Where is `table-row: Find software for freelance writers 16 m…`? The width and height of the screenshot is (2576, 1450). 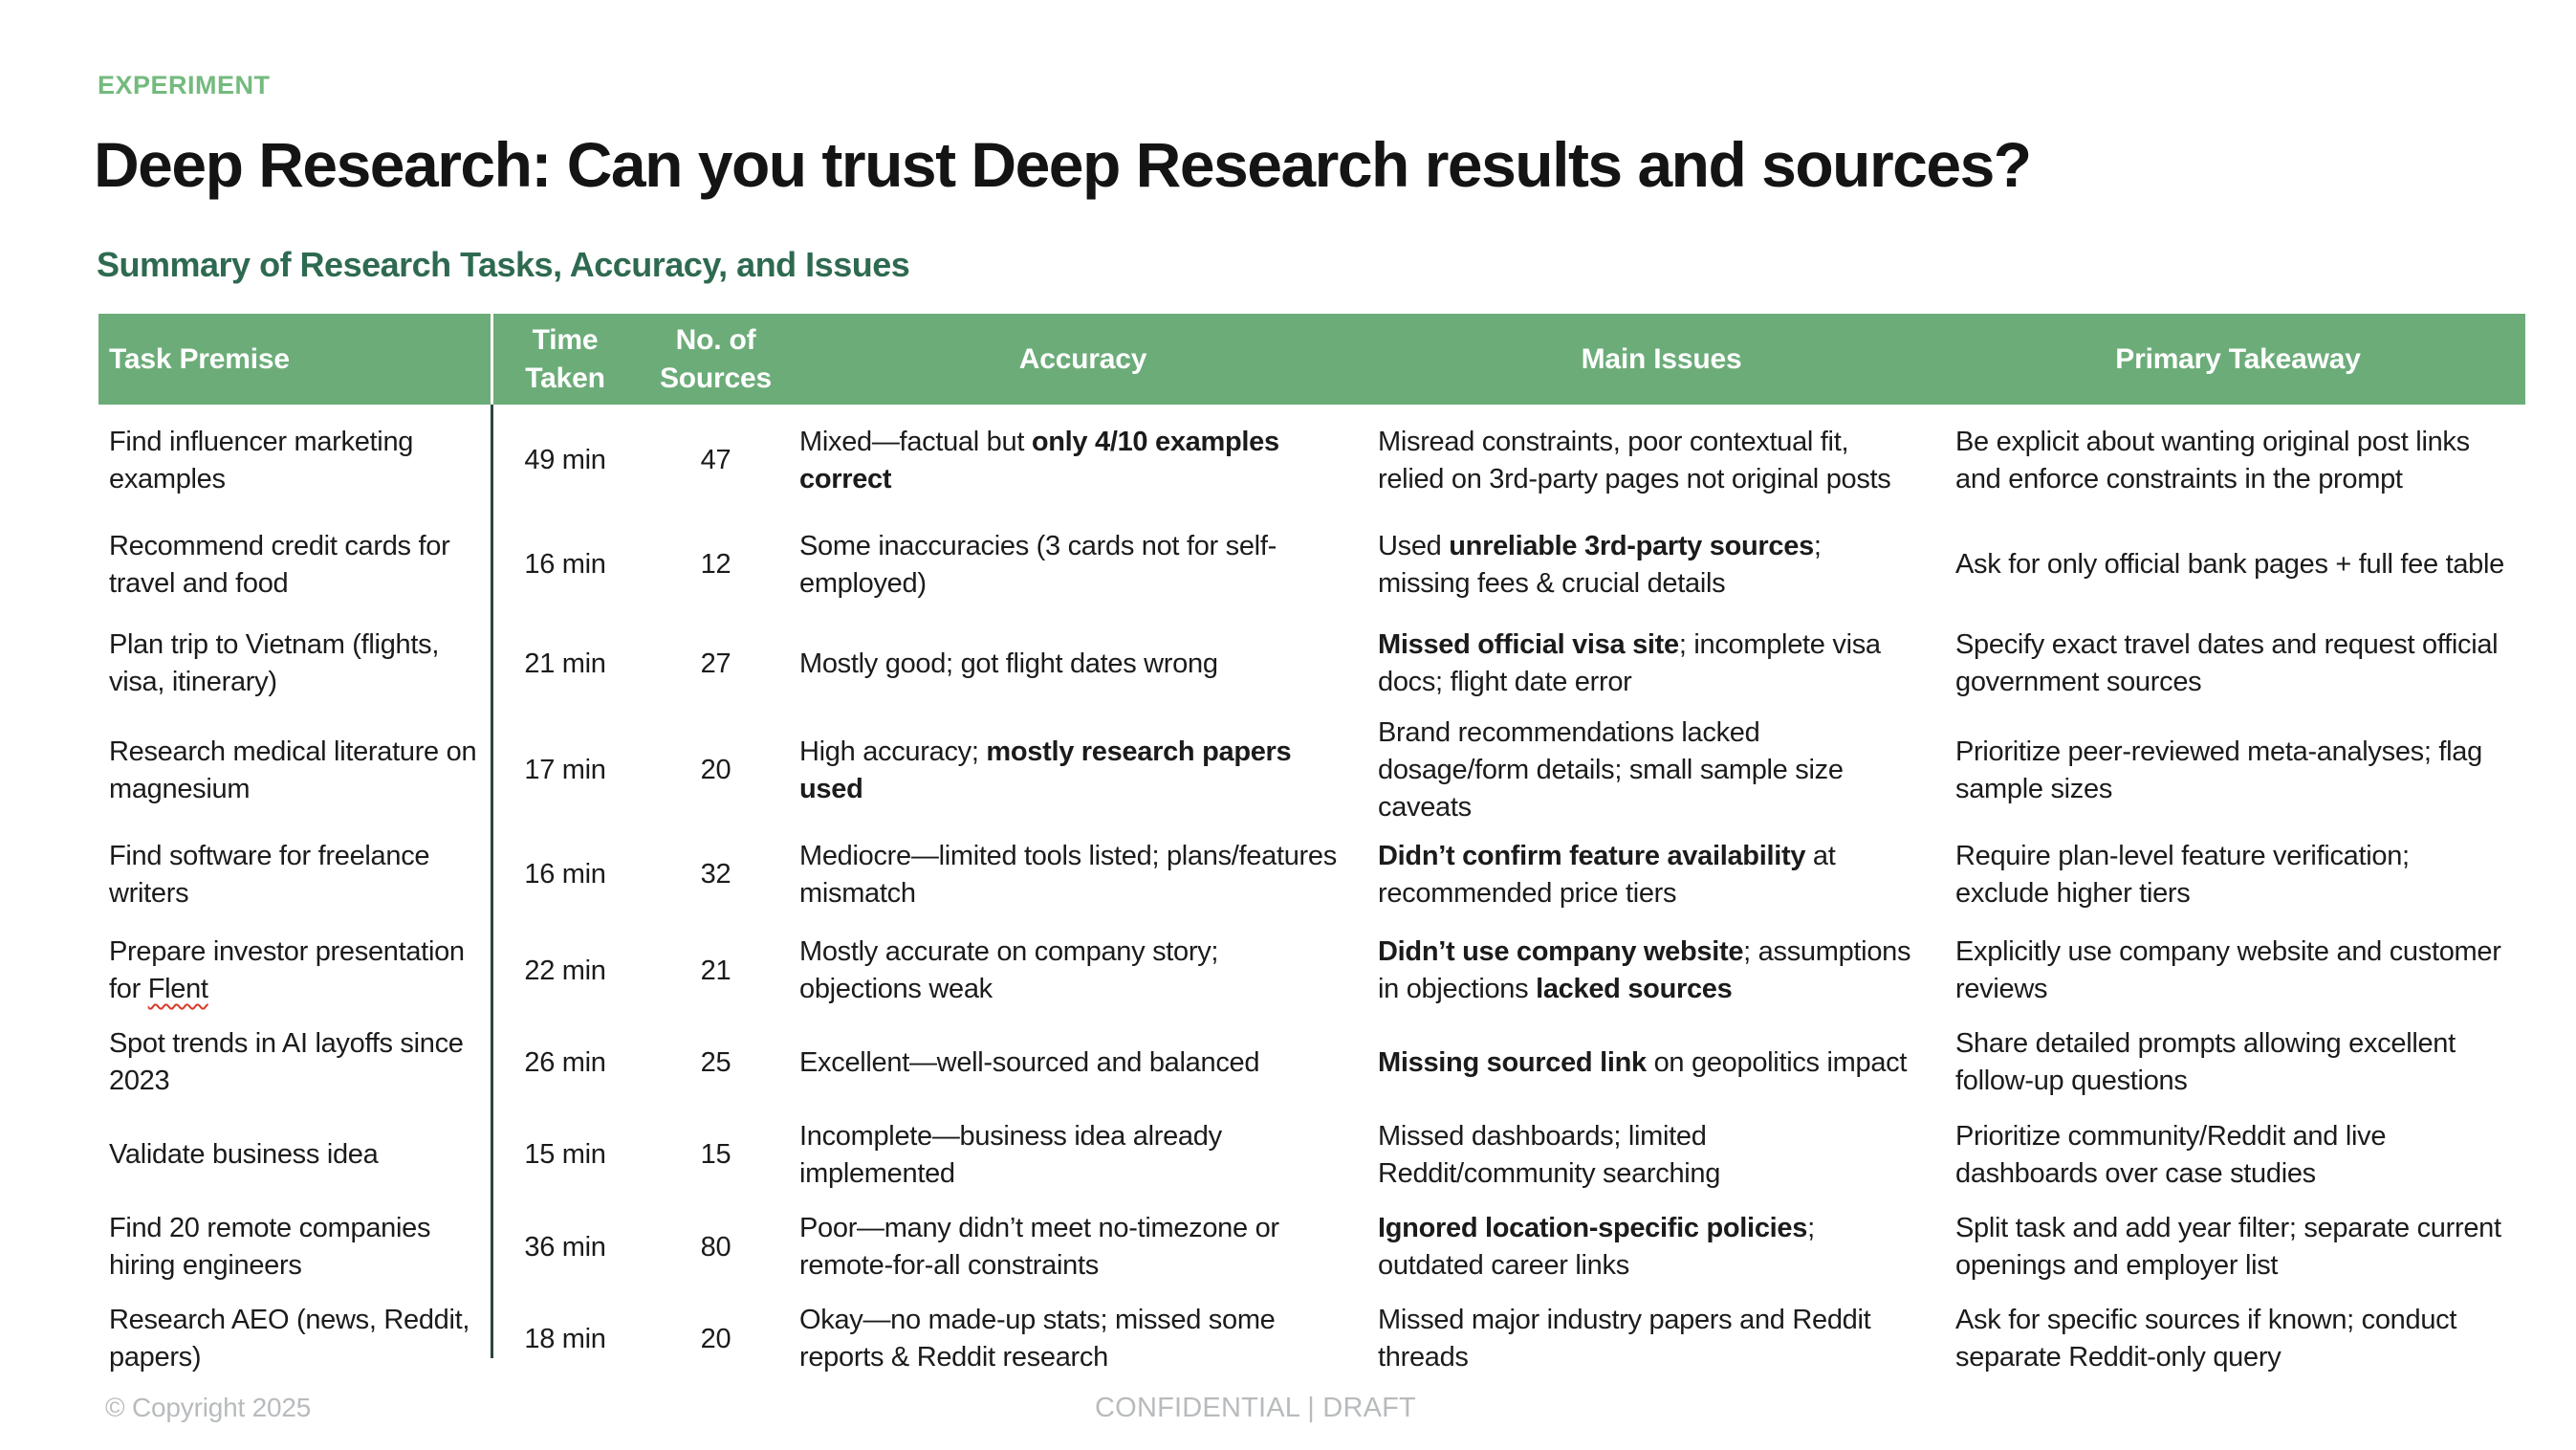
table-row: Find software for freelance writers 16 m… is located at coordinates (1311, 874).